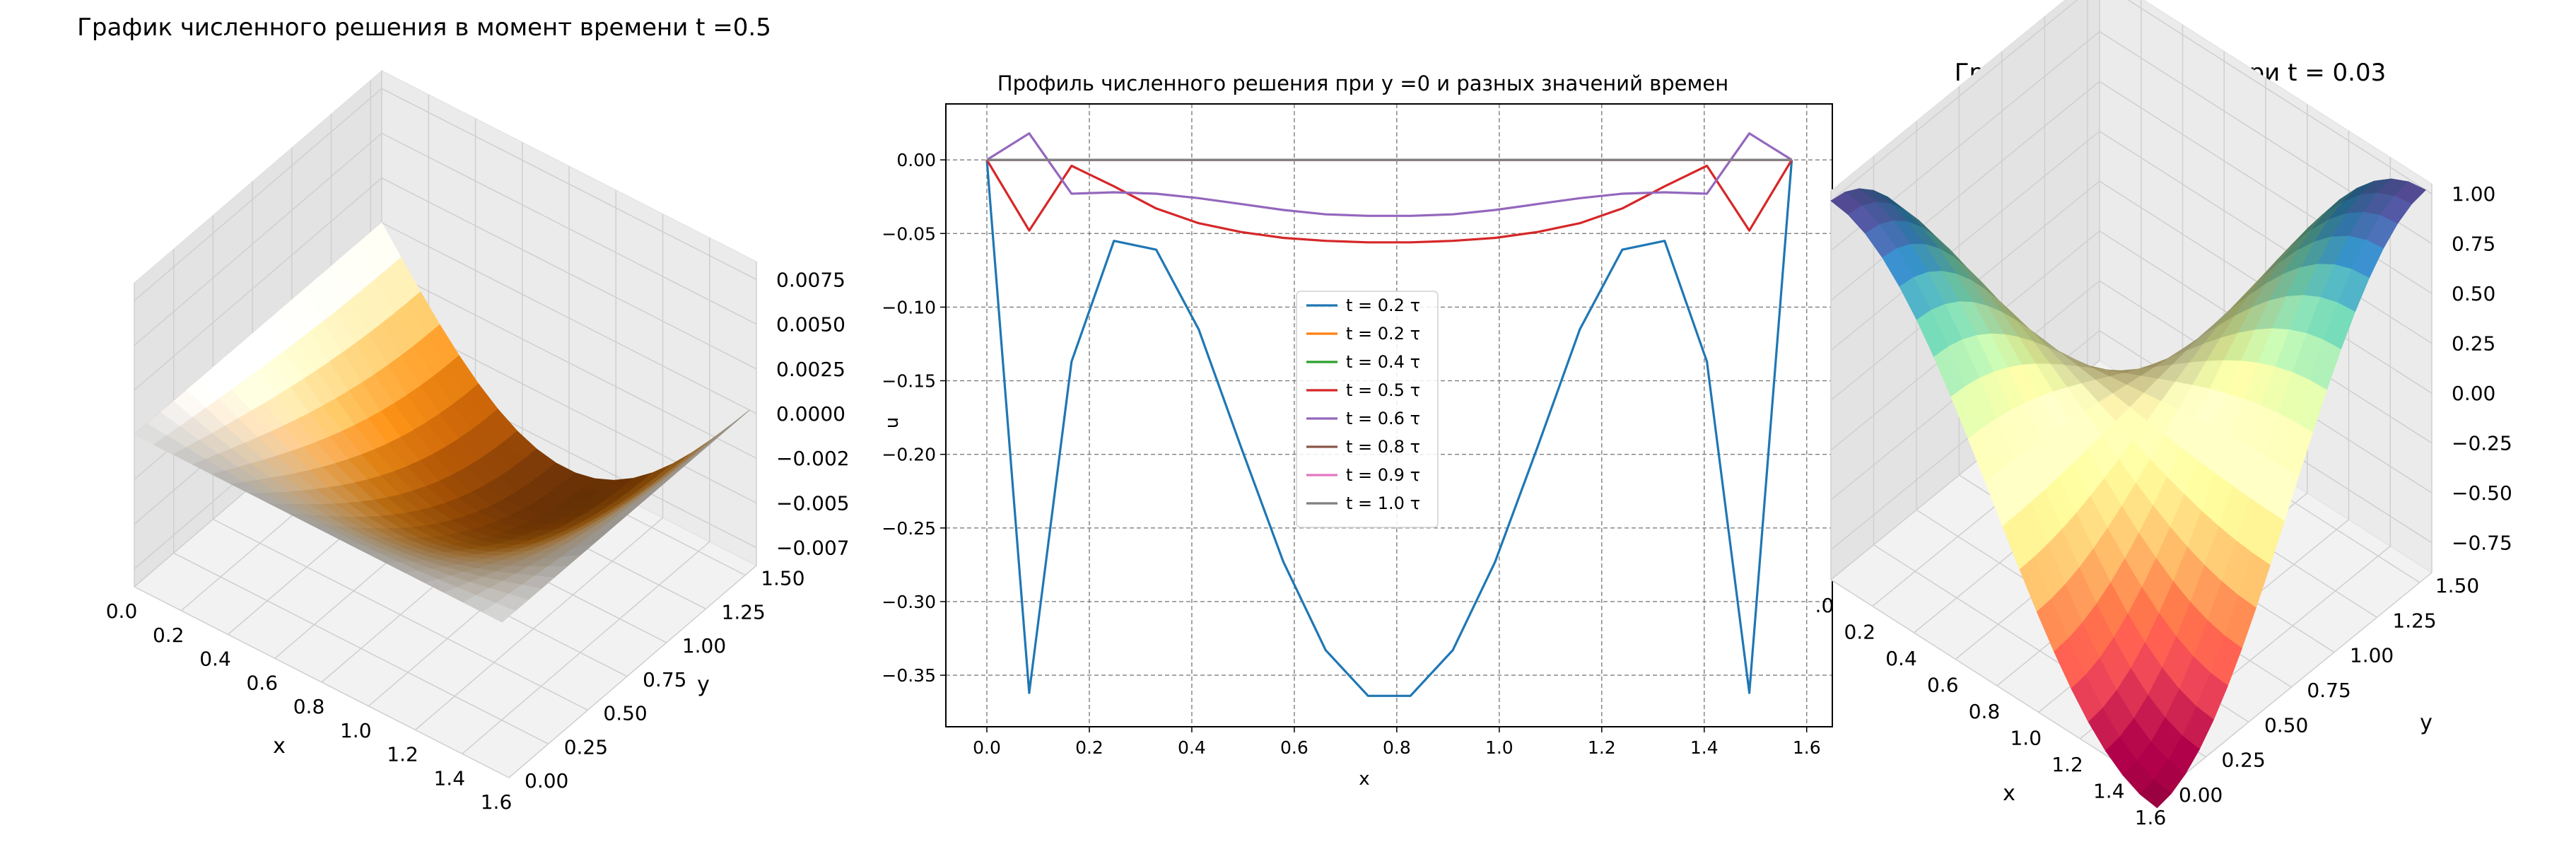 The width and height of the screenshot is (2576, 854). I want to click on z-tick-label: −0.25, so click(2482, 443).